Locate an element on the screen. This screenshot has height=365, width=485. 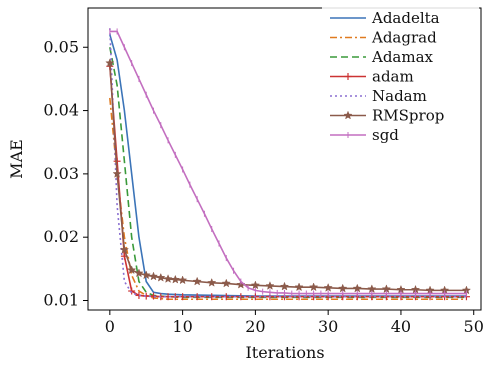
x-tick-label: 10 is located at coordinates (182, 326).